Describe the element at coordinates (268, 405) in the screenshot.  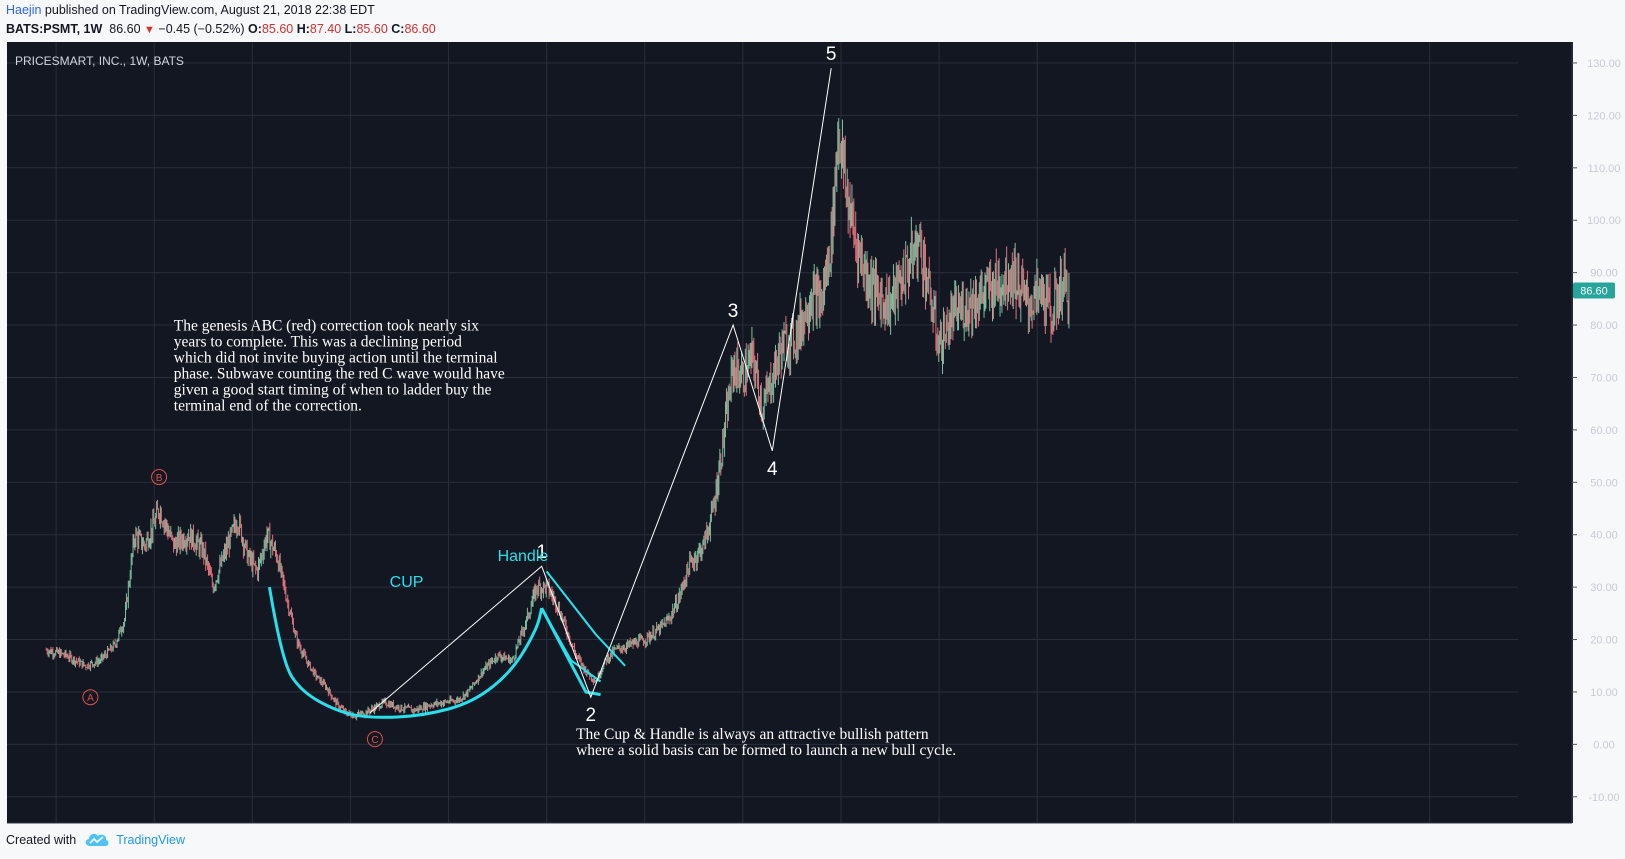
I see `annotation-line: terminal end of the correction.` at that location.